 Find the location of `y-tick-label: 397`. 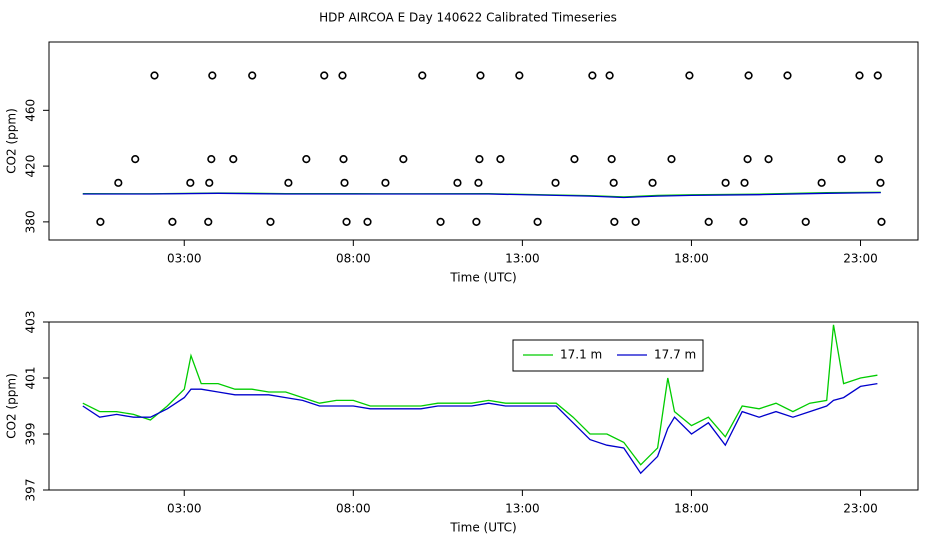

y-tick-label: 397 is located at coordinates (31, 490).